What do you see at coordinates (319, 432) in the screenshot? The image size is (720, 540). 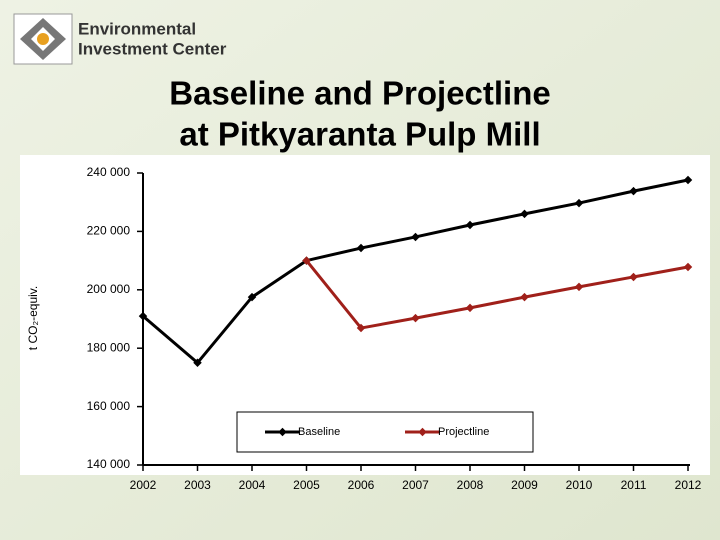 I see `legend-label: Baseline` at bounding box center [319, 432].